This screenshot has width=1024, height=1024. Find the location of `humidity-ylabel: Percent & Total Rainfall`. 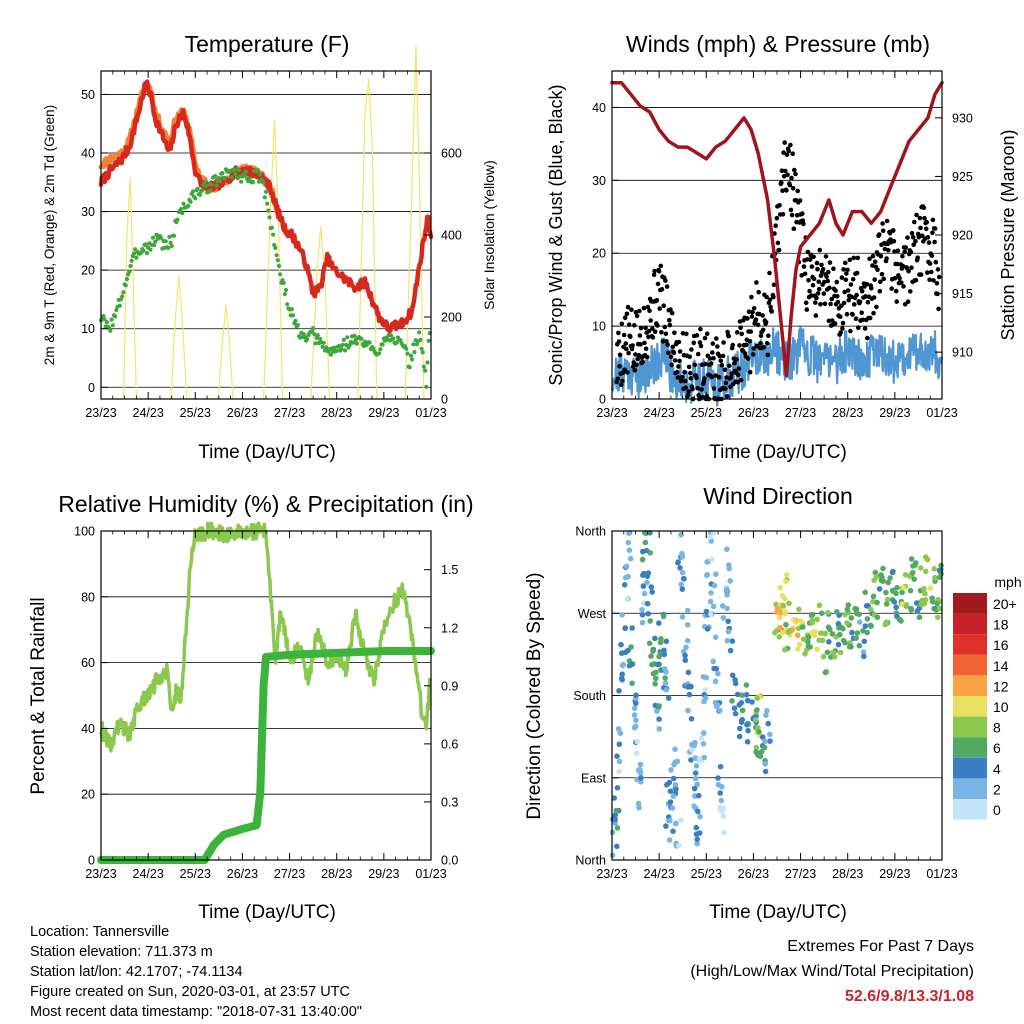

humidity-ylabel: Percent & Total Rainfall is located at coordinates (38, 695).